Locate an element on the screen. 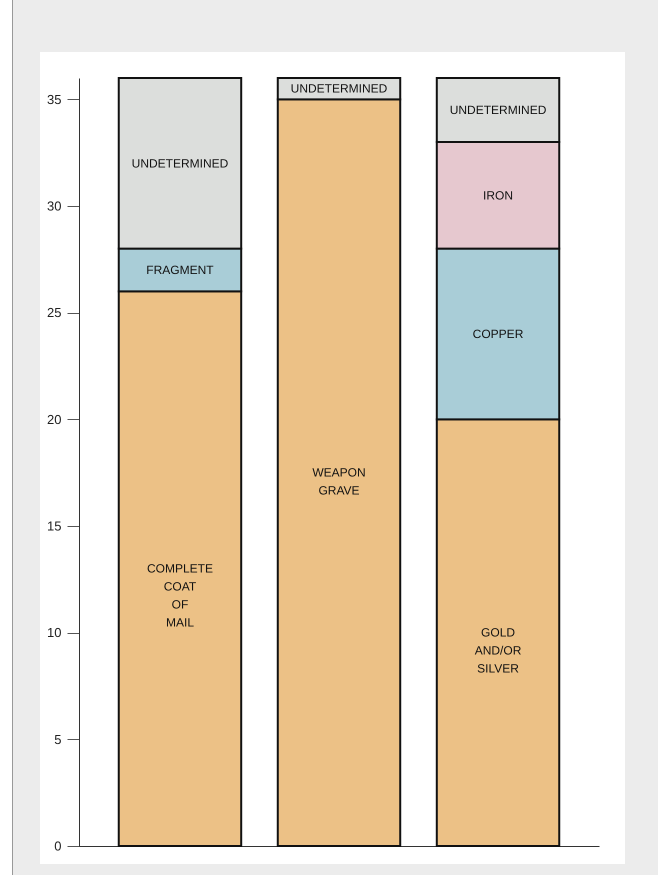 The height and width of the screenshot is (875, 659). series-label: COPPER is located at coordinates (498, 334).